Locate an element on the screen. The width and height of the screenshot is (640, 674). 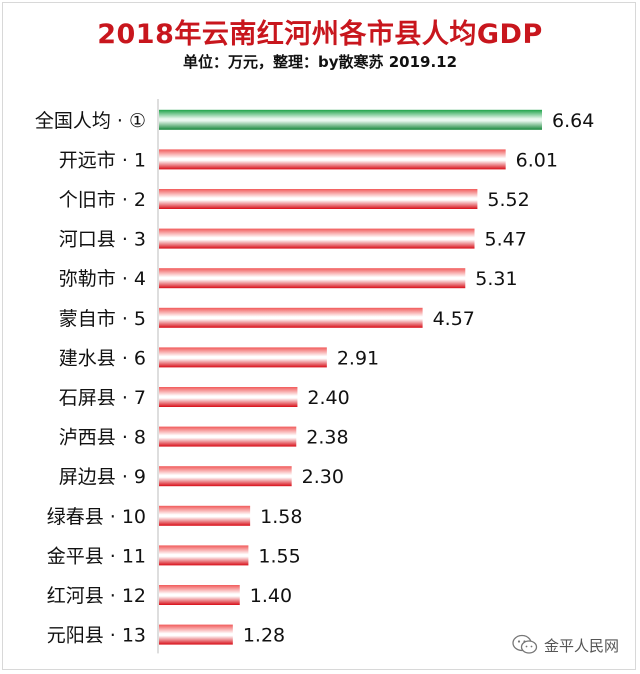
watermark-text: 金平人民网 is located at coordinates (582, 645).